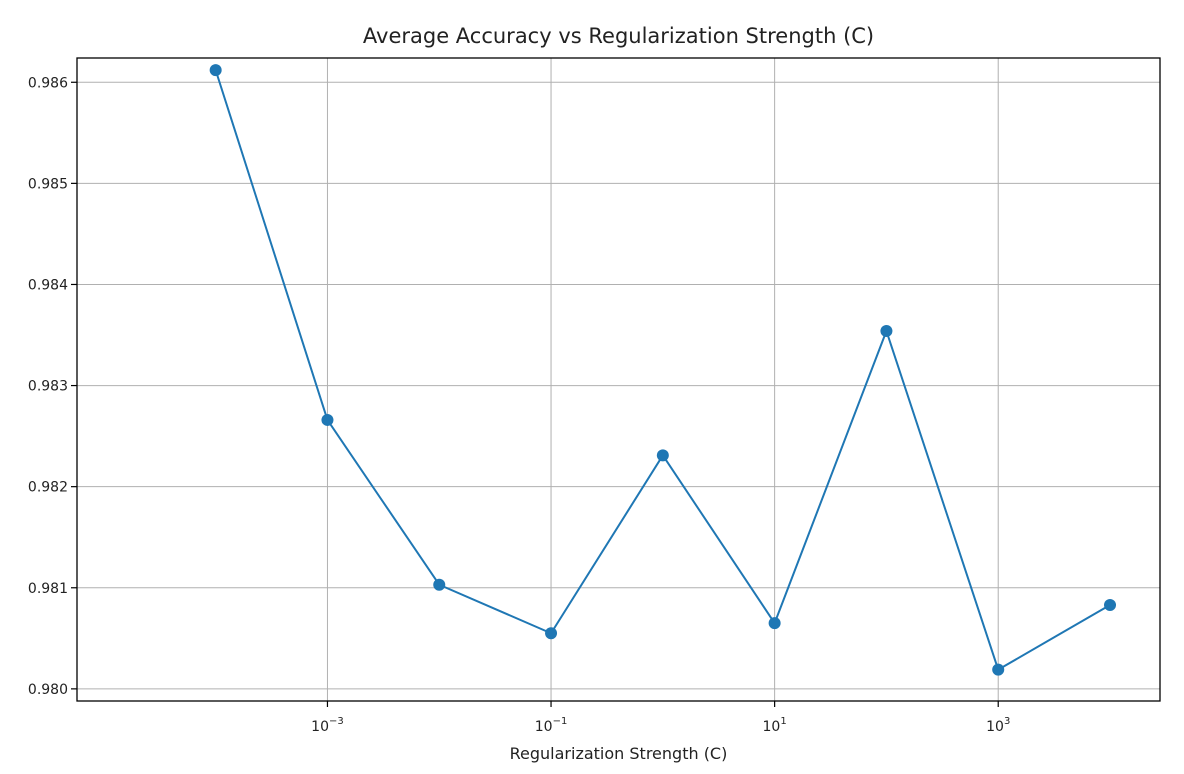 This screenshot has height=774, width=1184. What do you see at coordinates (48, 488) in the screenshot?
I see `y-tick-label: 0.982` at bounding box center [48, 488].